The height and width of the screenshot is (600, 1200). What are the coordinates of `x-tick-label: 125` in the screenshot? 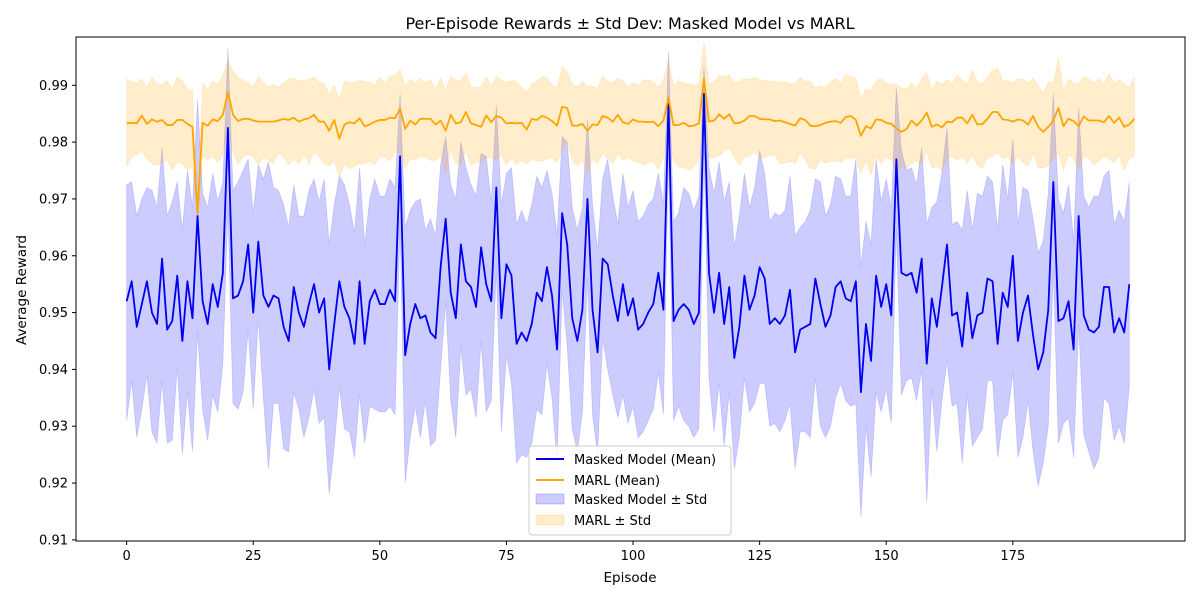 It's located at (759, 556).